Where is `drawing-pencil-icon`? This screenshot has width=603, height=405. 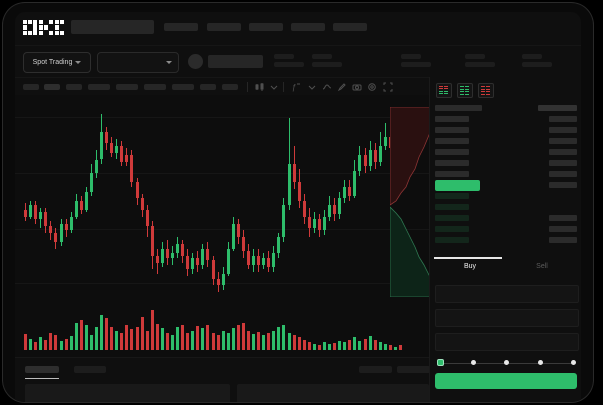 drawing-pencil-icon is located at coordinates (342, 87).